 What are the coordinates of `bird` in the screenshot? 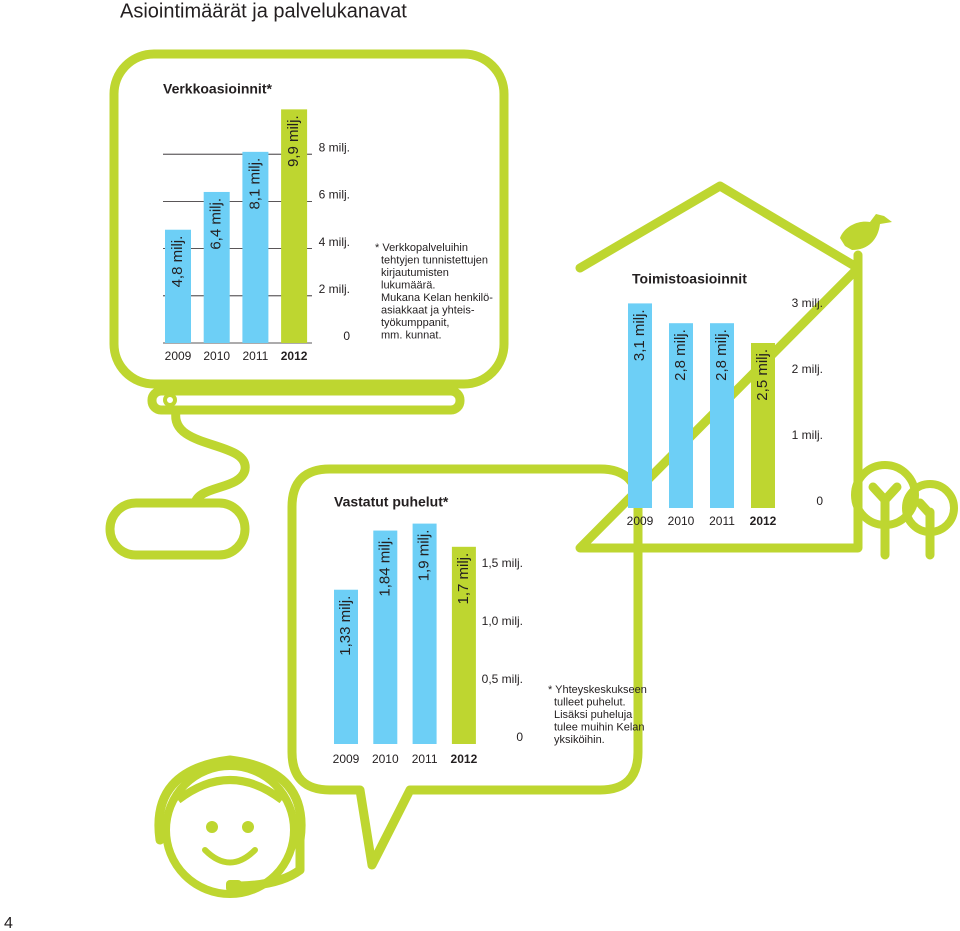 It's located at (866, 232).